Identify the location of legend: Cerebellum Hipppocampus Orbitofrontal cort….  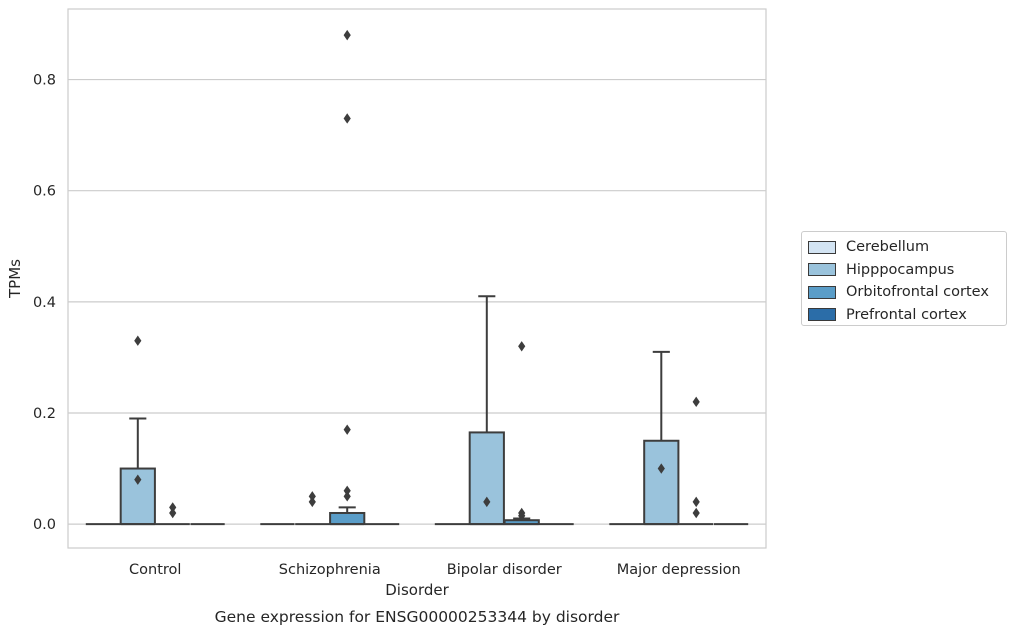
(904, 278).